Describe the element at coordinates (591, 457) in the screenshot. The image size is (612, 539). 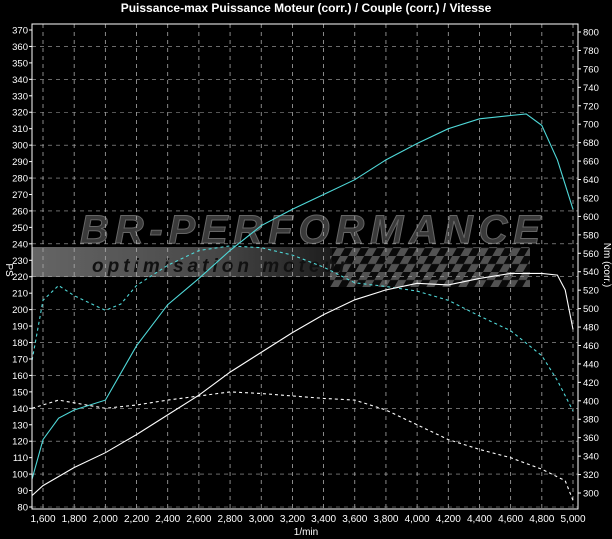
I see `y2-tick-label: 340` at that location.